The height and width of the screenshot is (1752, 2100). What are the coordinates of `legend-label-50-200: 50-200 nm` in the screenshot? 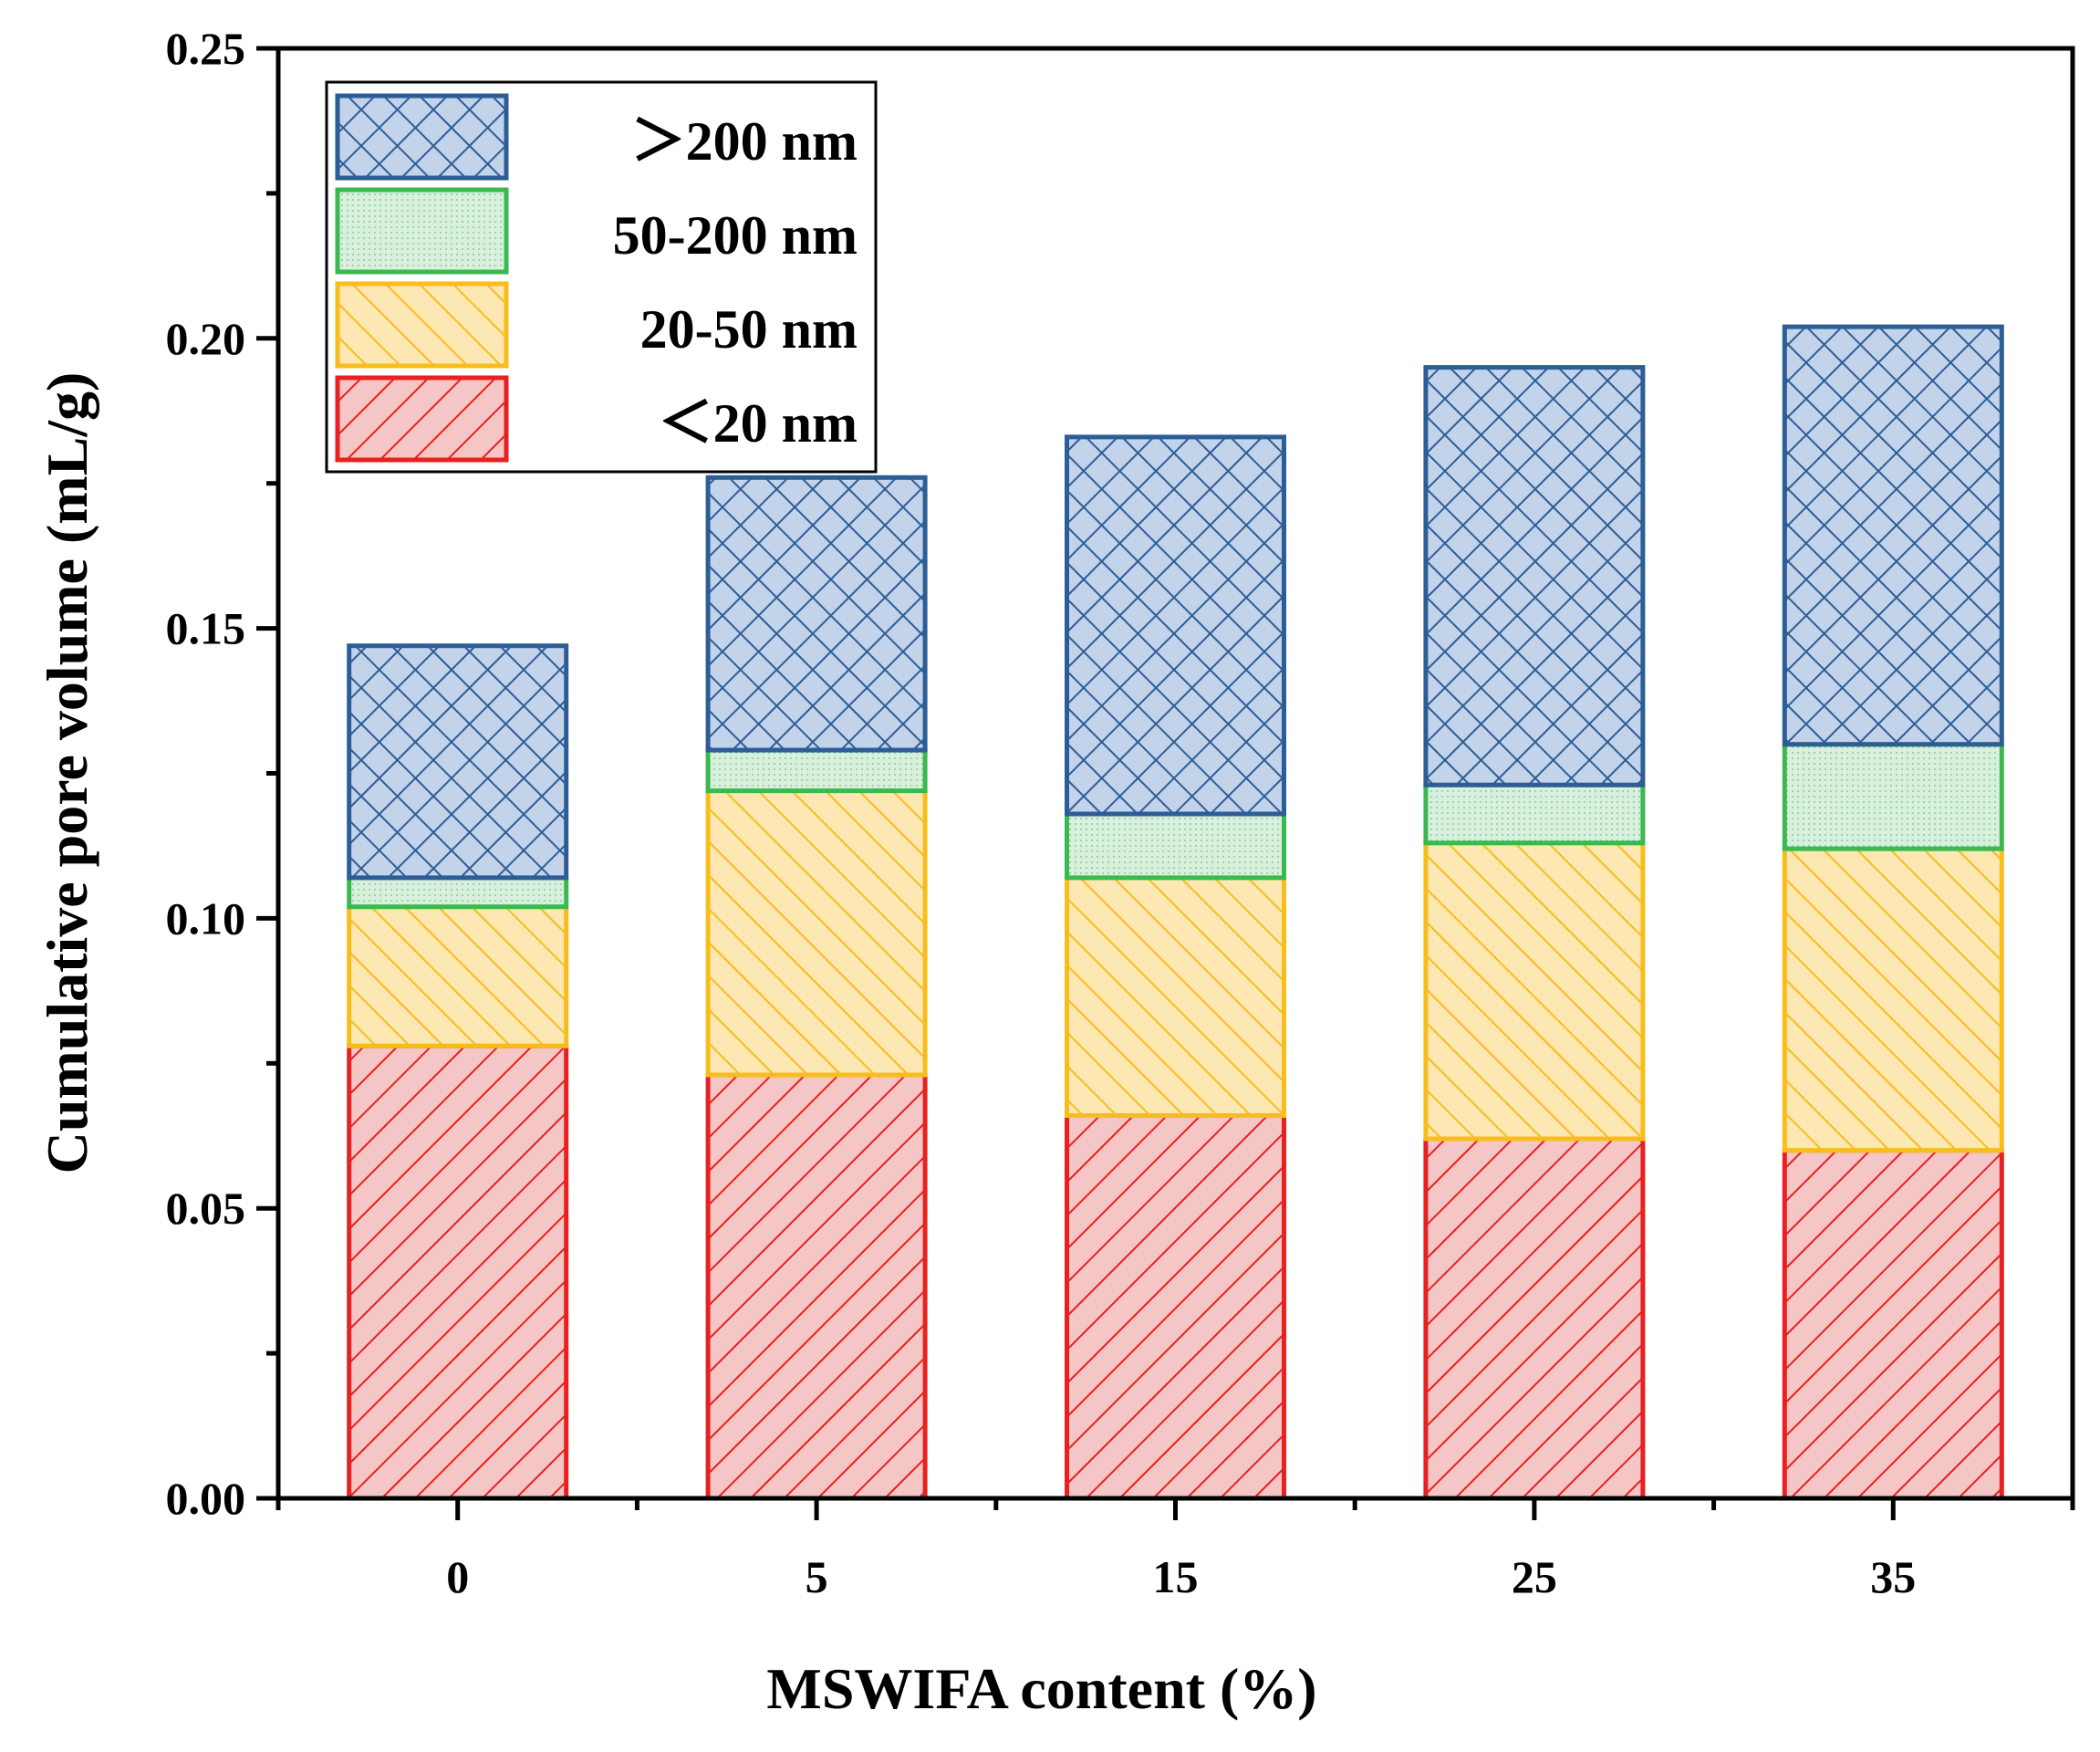 It's located at (735, 235).